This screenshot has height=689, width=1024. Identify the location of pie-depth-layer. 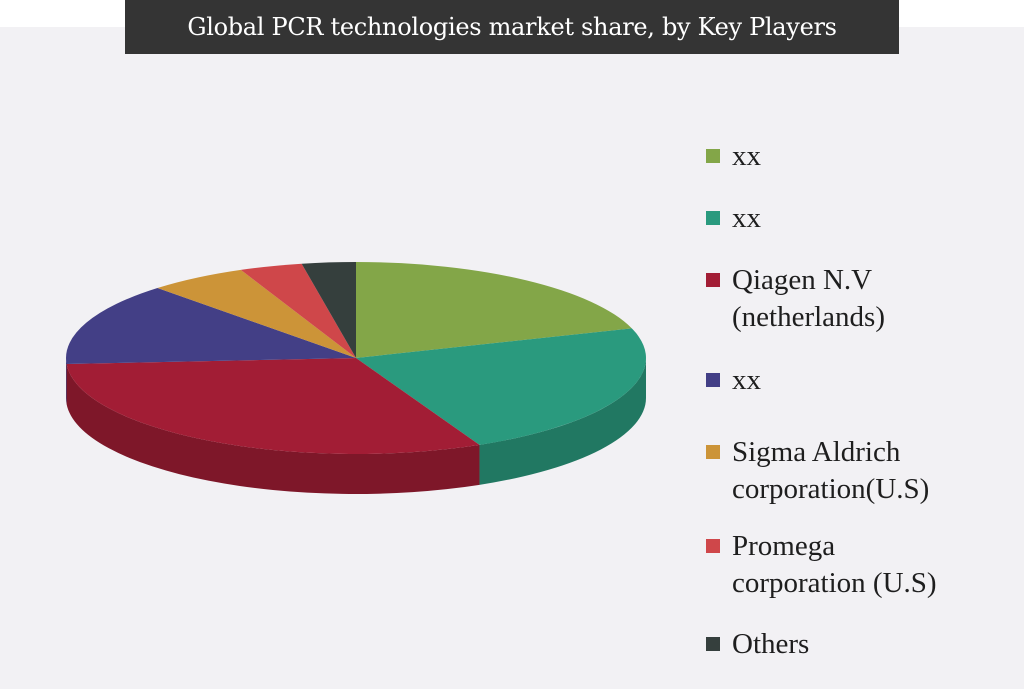
(356, 426).